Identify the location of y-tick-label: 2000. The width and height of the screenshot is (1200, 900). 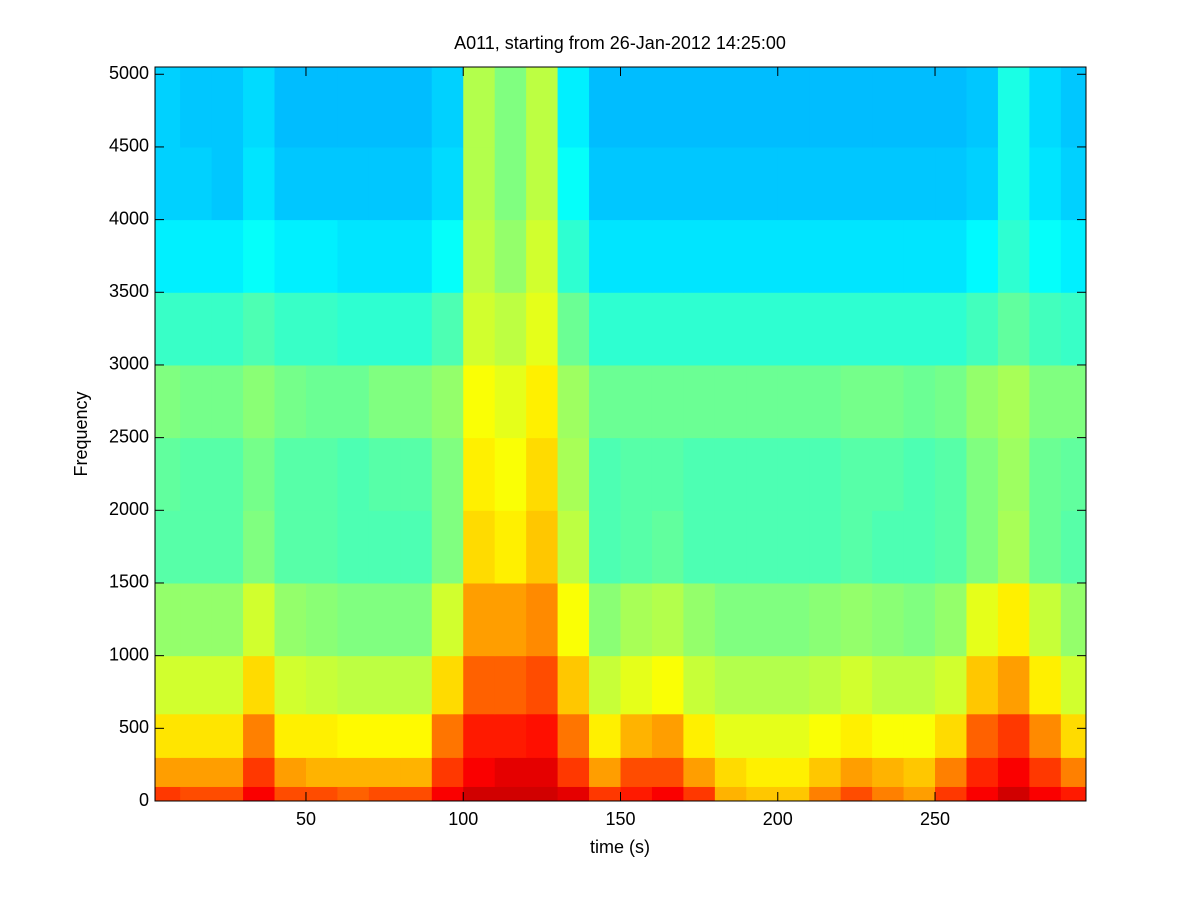
(129, 509).